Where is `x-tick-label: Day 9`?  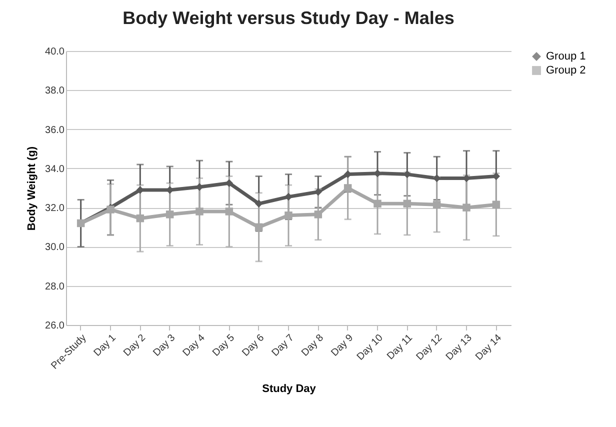 x-tick-label: Day 9 is located at coordinates (342, 345).